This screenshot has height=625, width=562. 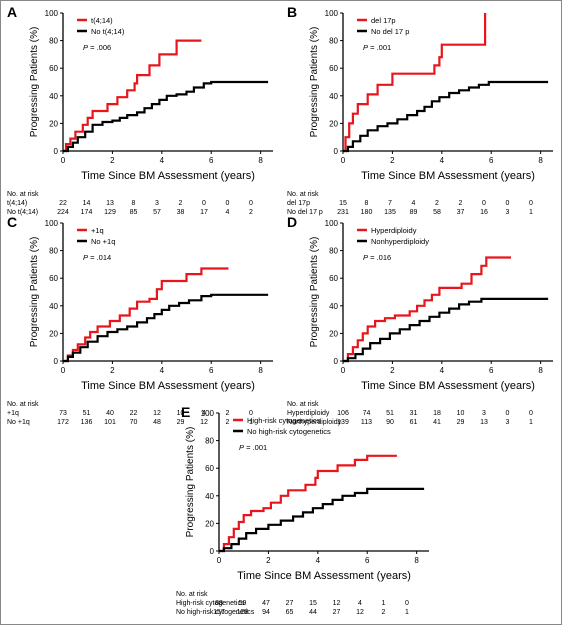 What do you see at coordinates (112, 370) in the screenshot?
I see `x-tick-label: 2` at bounding box center [112, 370].